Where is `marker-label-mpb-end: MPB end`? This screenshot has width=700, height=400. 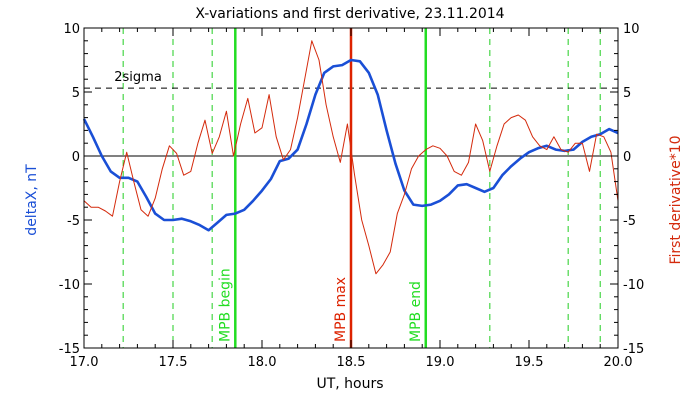
marker-label-mpb-end: MPB end is located at coordinates (416, 311).